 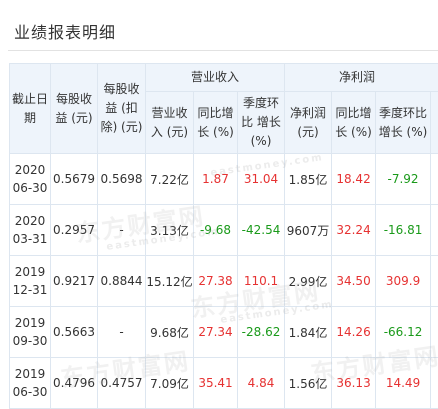 What do you see at coordinates (30, 341) in the screenshot?
I see `date-month-day: 09-30` at bounding box center [30, 341].